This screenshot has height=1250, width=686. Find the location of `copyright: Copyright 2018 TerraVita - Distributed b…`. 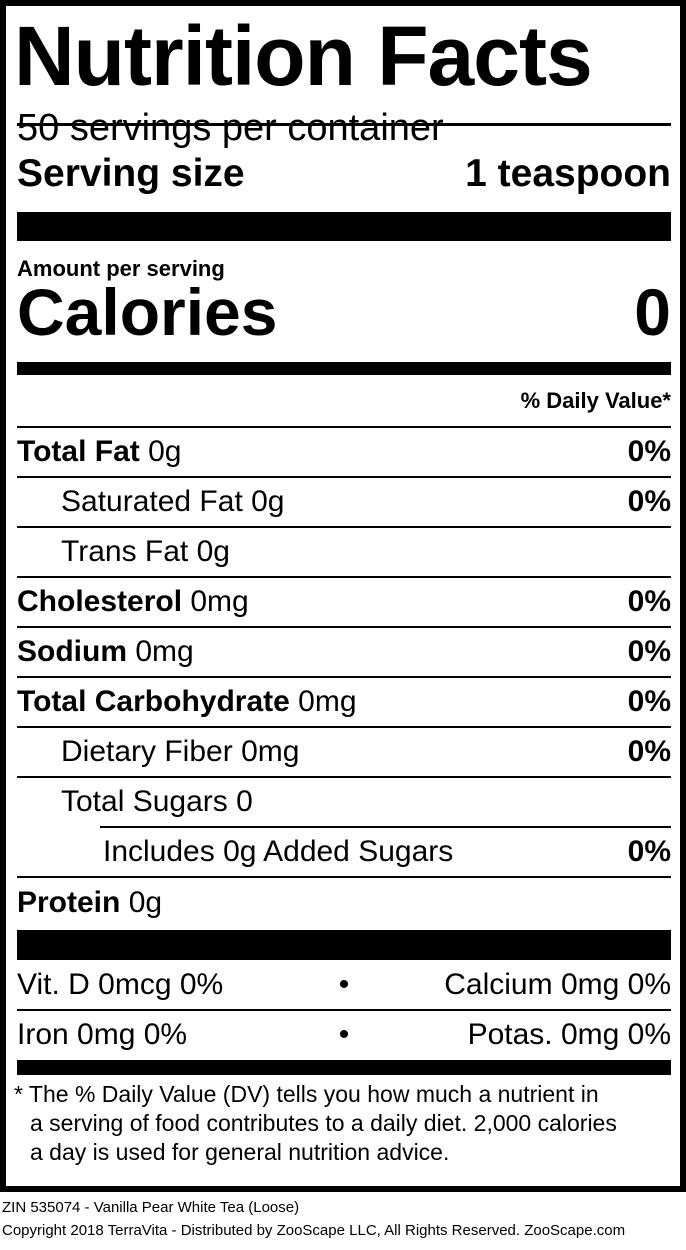

copyright: Copyright 2018 TerraVita - Distributed b… is located at coordinates (314, 1230).